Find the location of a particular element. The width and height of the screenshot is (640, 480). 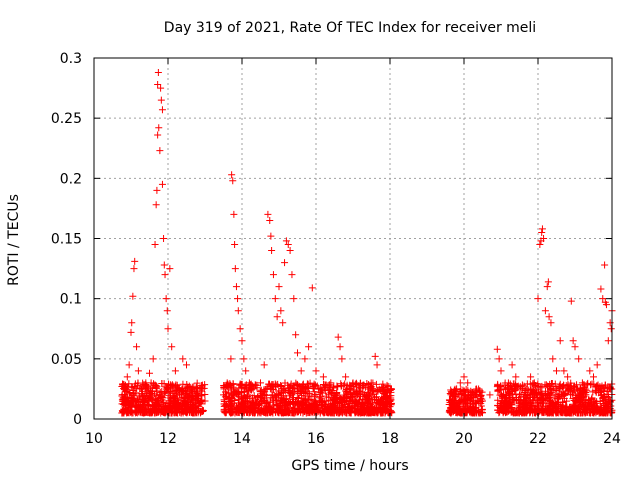

x-tick-label: 14 is located at coordinates (242, 439).